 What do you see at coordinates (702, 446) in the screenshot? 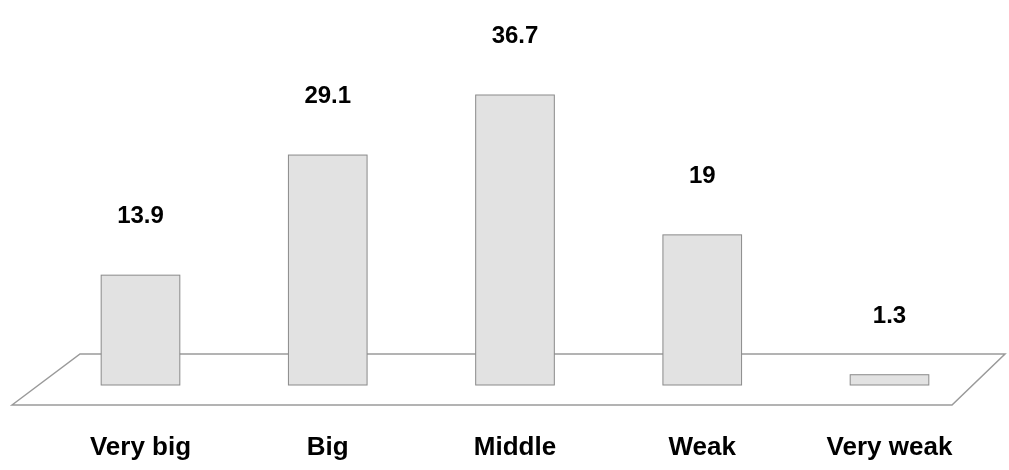
I see `x-tick-label: Weak` at bounding box center [702, 446].